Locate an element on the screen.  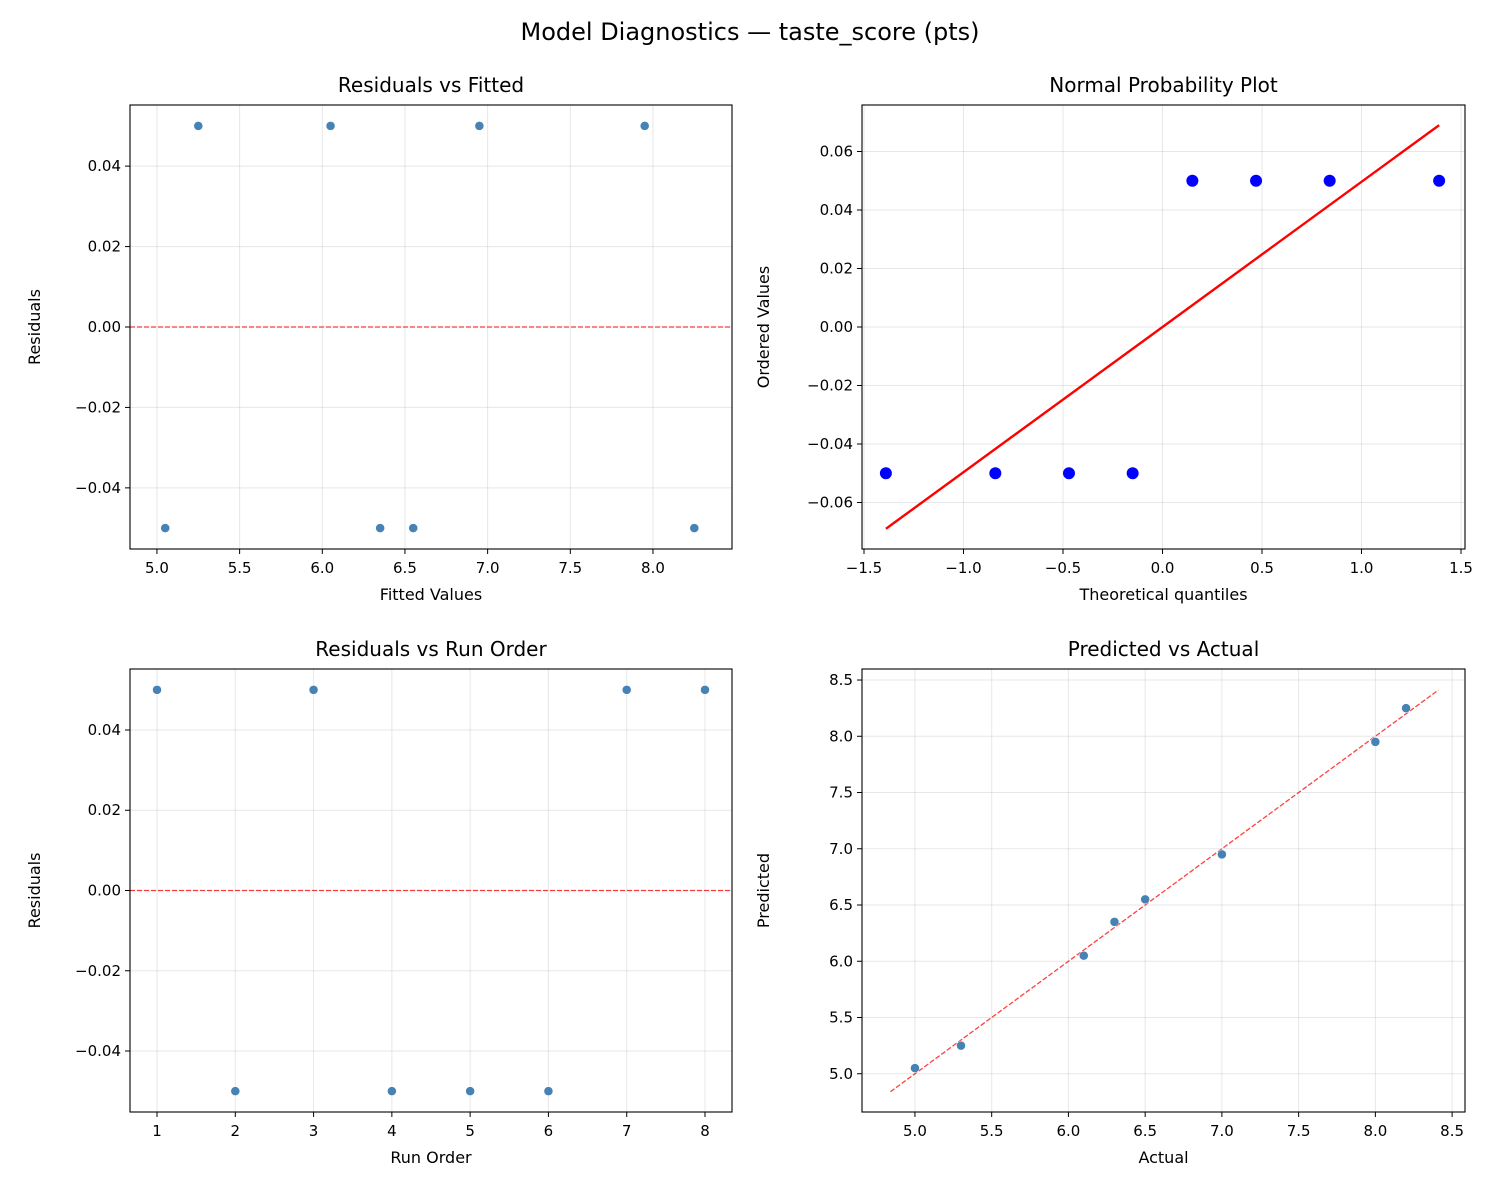
x-axis-label: Actual is located at coordinates (1163, 1157).